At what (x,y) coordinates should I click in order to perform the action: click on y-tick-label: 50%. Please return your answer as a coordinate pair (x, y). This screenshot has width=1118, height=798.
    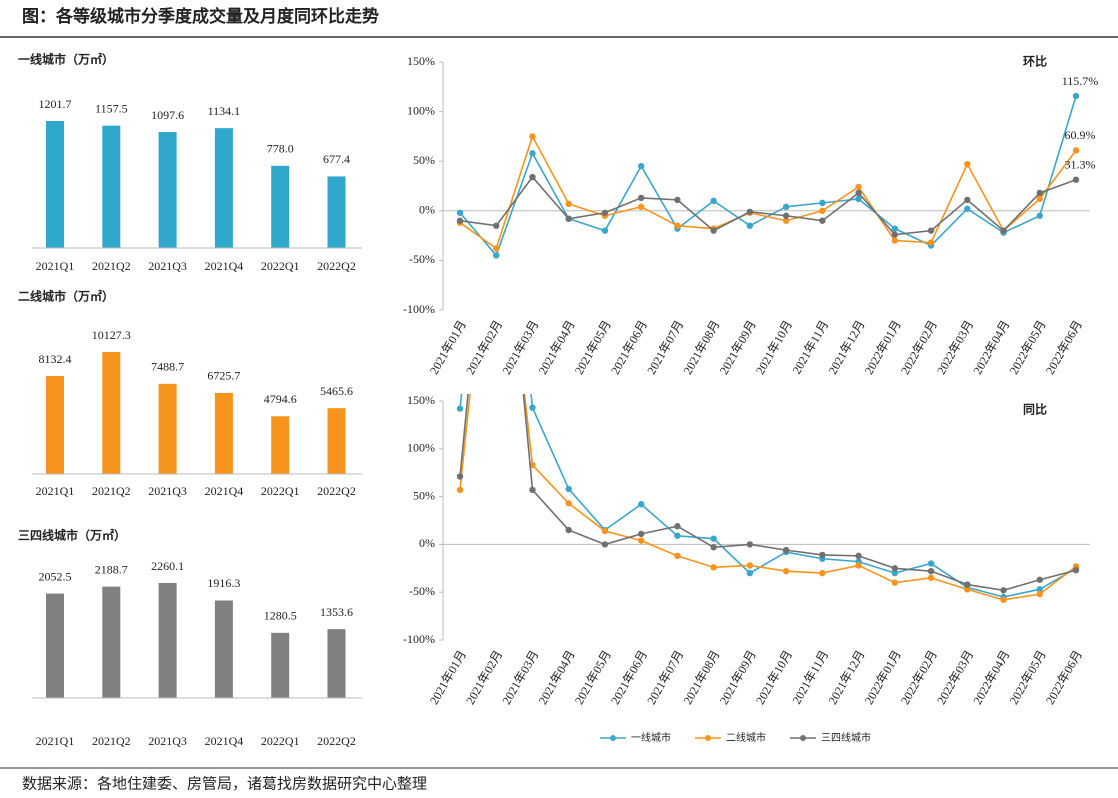
    Looking at the image, I should click on (424, 160).